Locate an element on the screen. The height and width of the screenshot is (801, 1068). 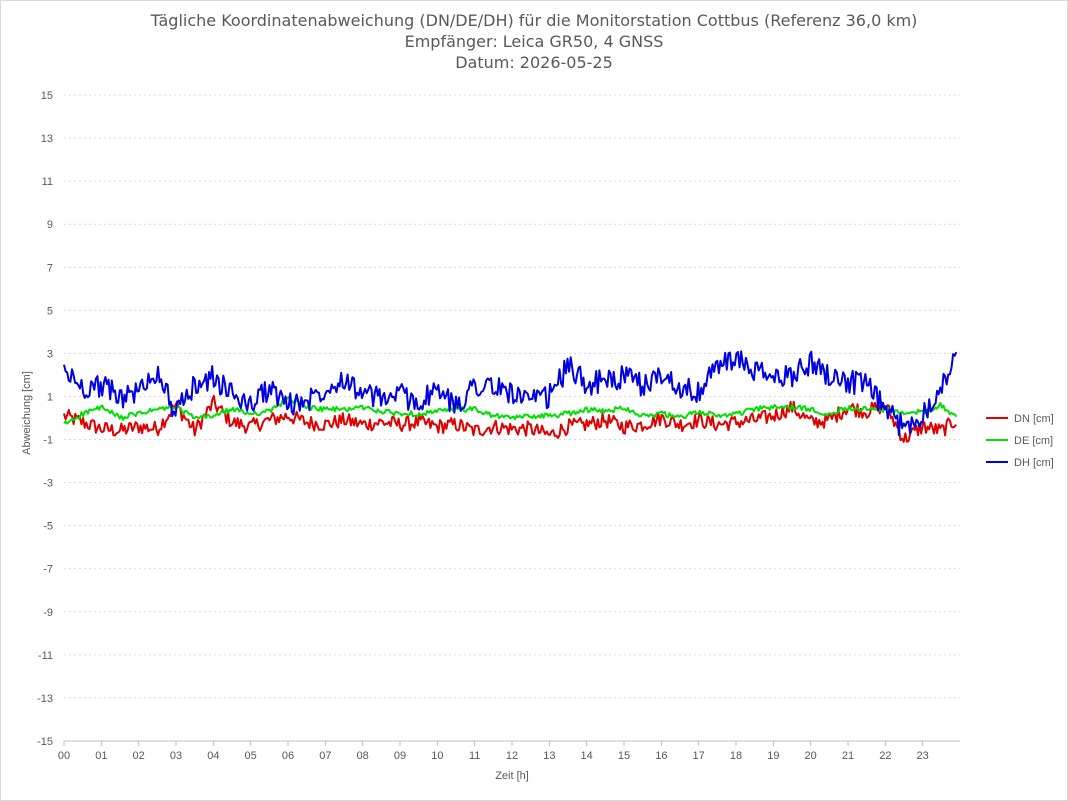
y-tick-label: -9 is located at coordinates (48, 613).